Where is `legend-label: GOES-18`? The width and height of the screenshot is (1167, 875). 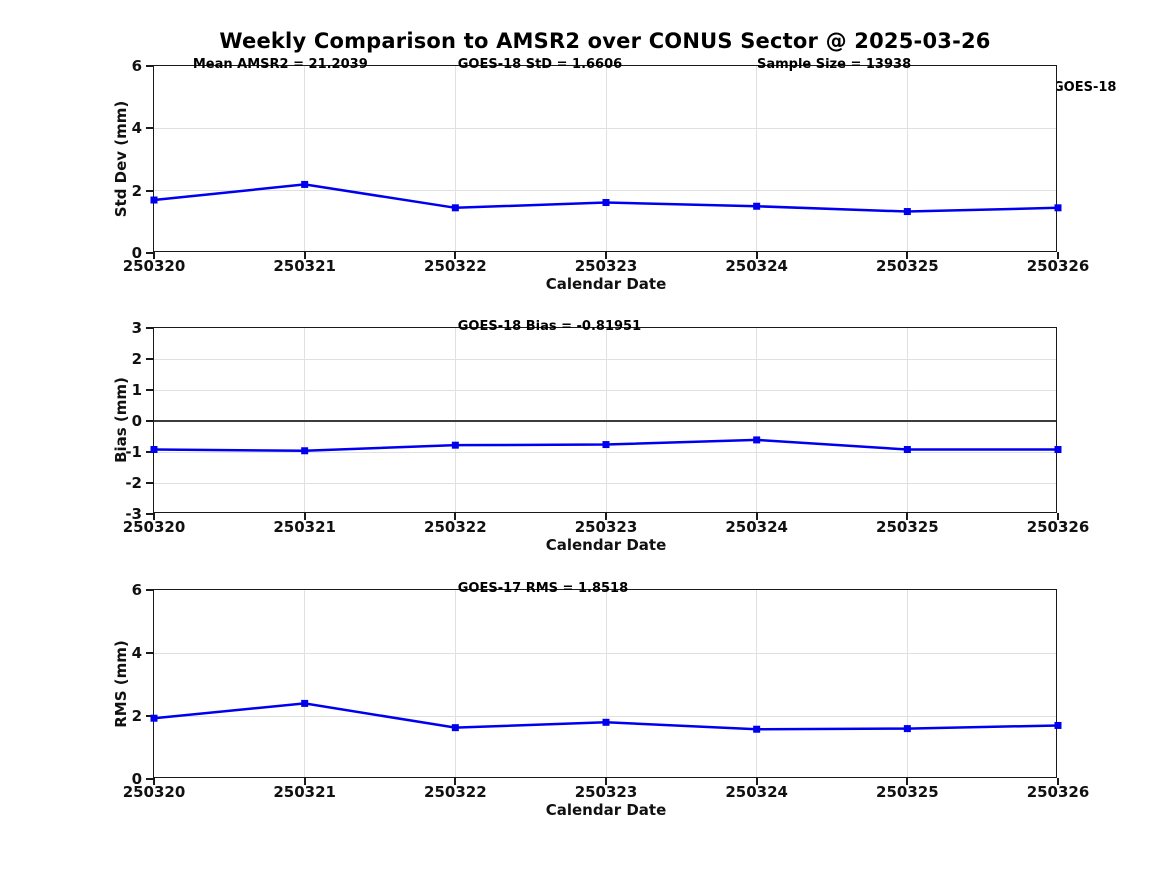
legend-label: GOES-18 is located at coordinates (1085, 87).